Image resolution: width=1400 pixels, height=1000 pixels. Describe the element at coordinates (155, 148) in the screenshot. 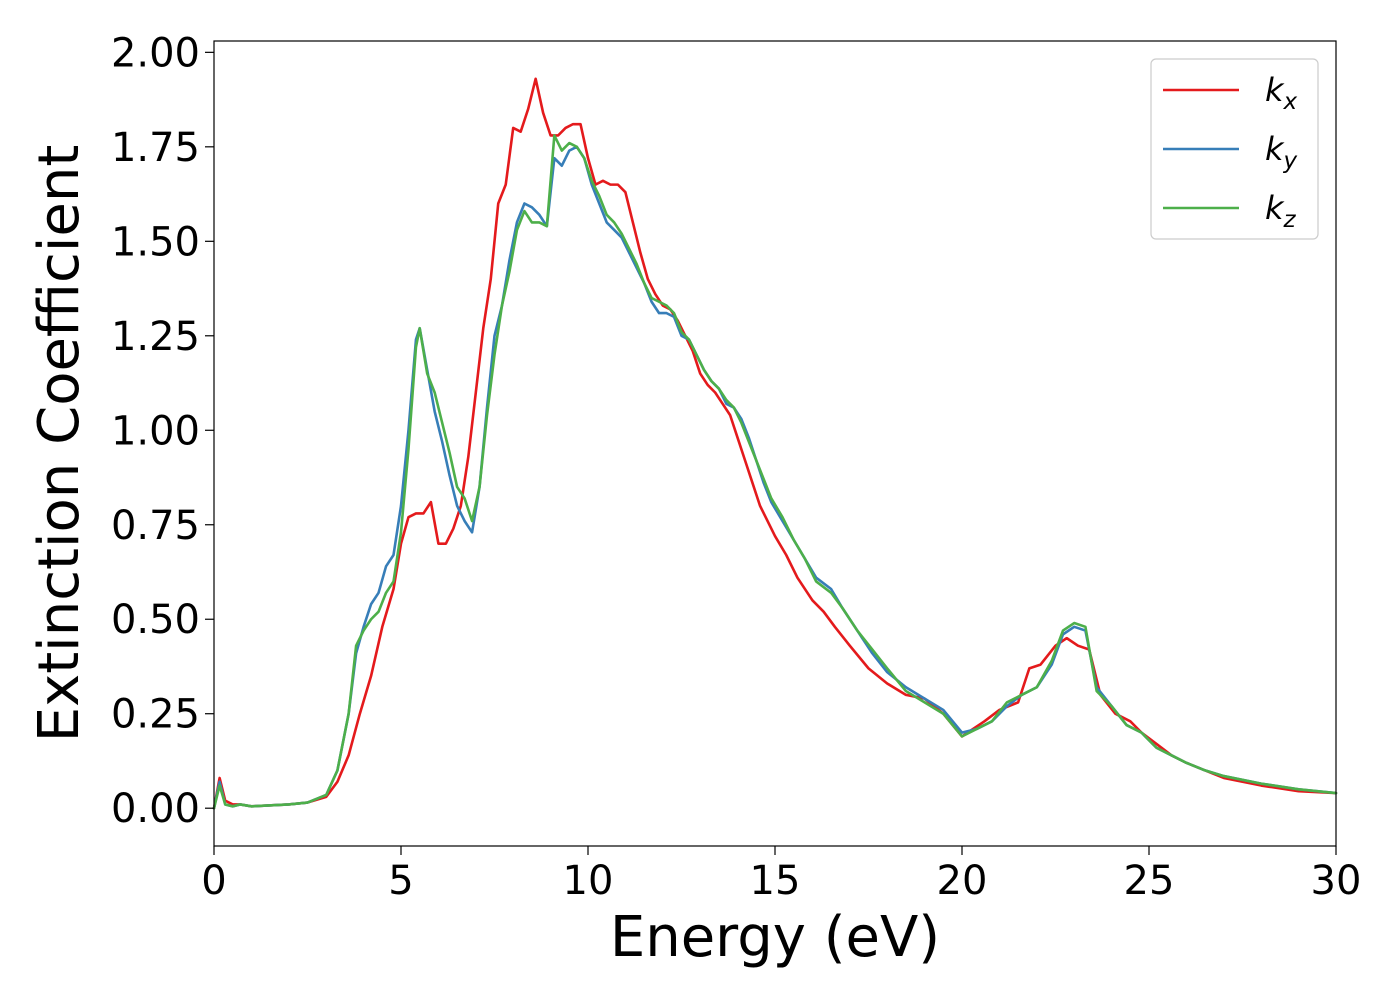

I see `y-tick-label: 1.75` at that location.